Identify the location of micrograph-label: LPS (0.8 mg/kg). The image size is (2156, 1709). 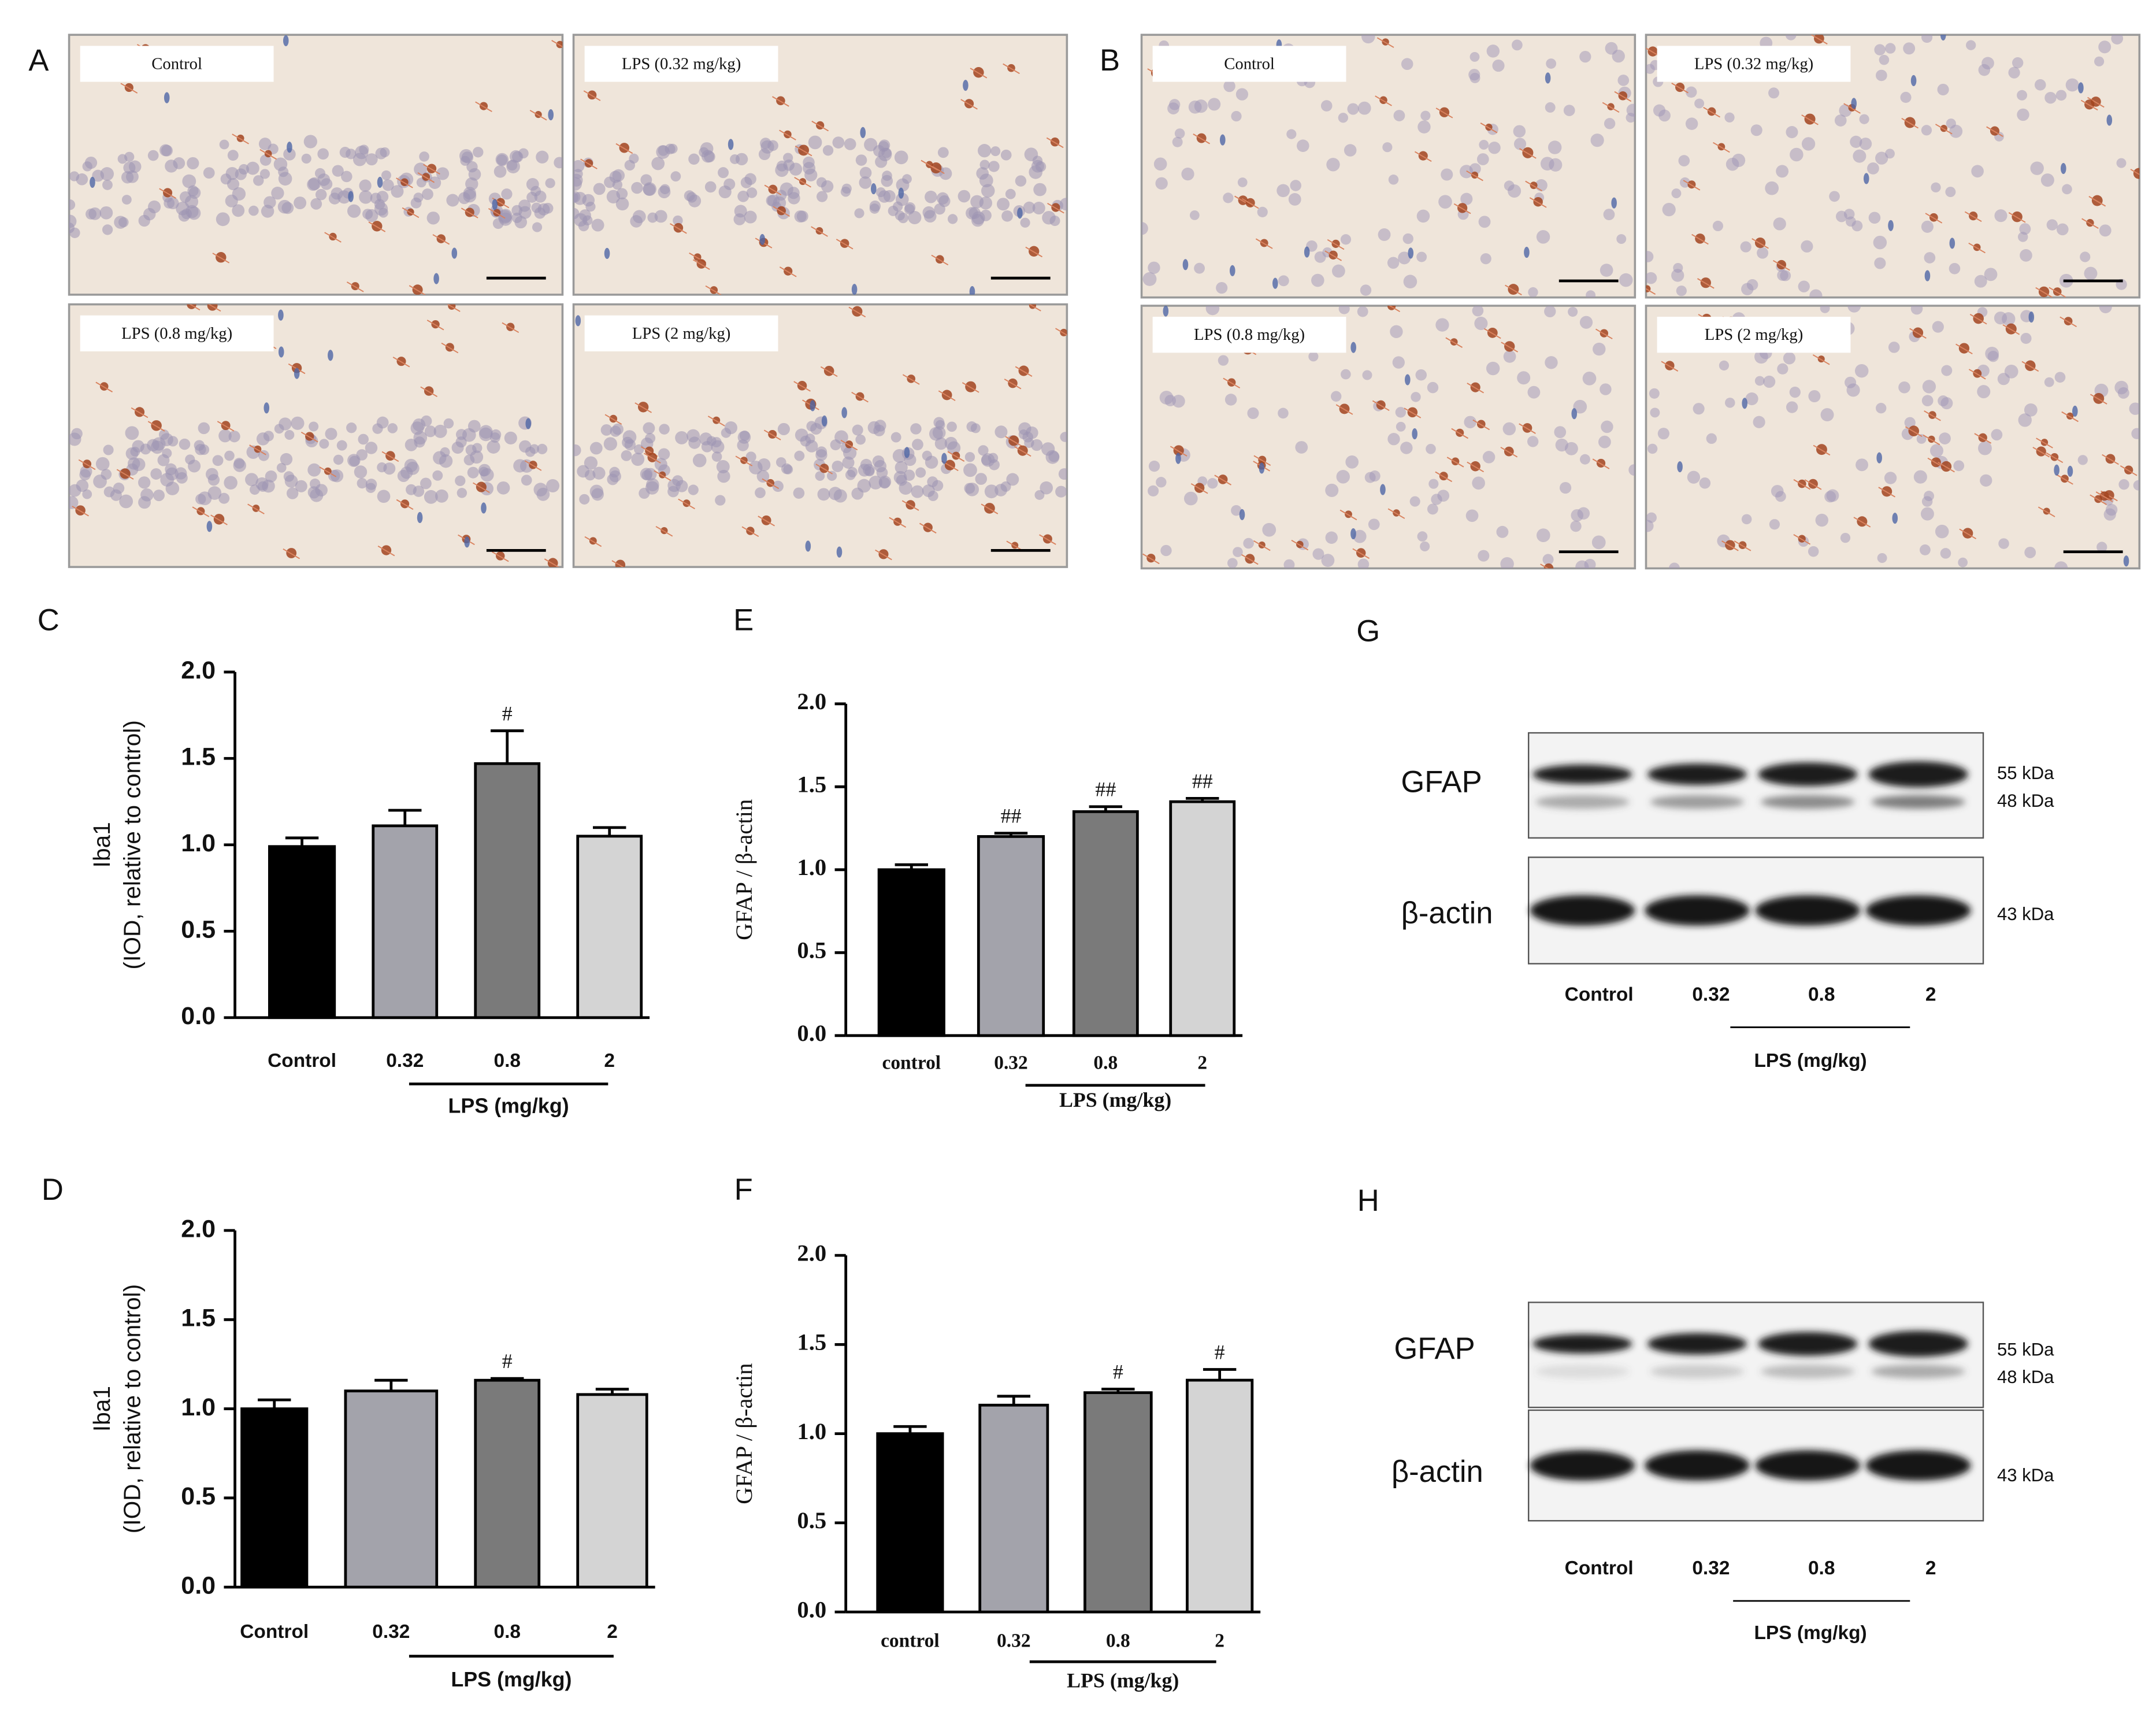
(176, 333).